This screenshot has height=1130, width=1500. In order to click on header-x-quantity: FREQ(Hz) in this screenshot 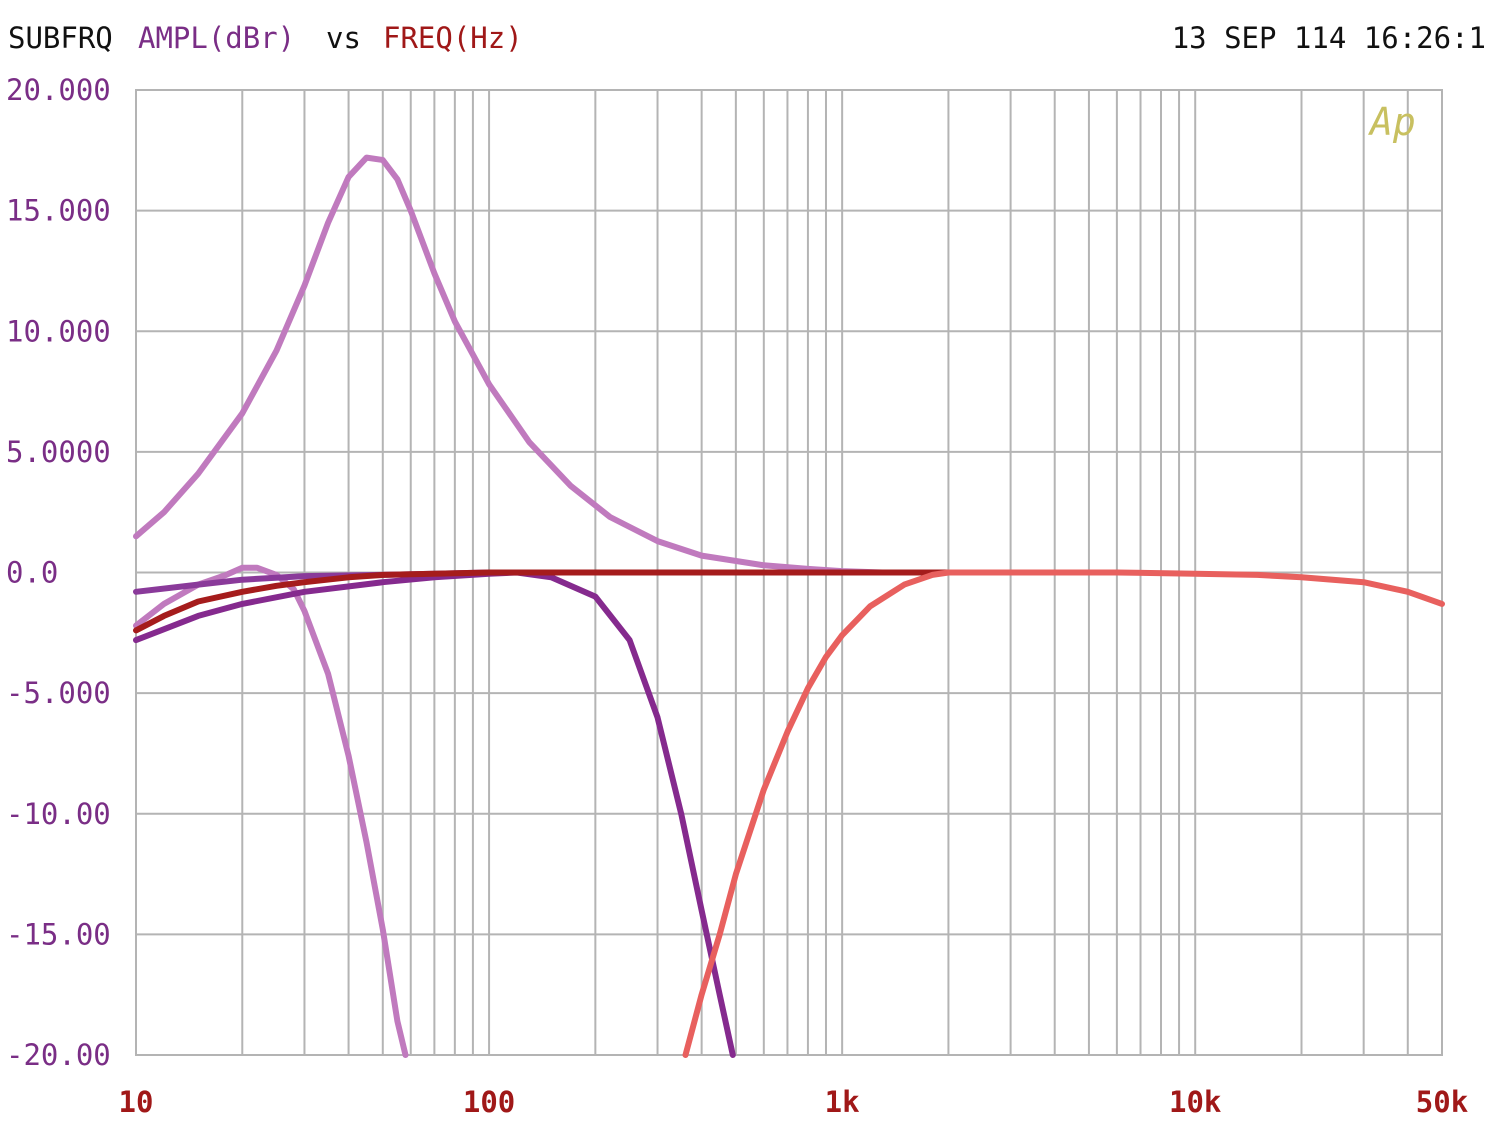, I will do `click(453, 38)`.